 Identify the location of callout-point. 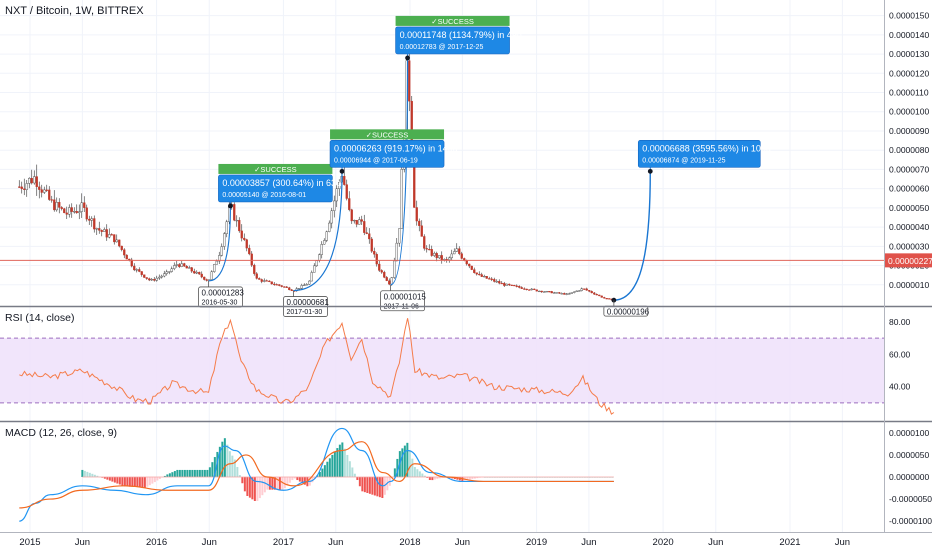
(650, 171).